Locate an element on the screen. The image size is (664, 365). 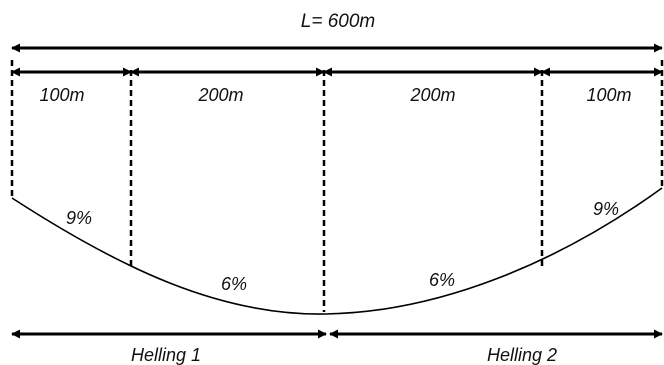
segment-4-label: 100m is located at coordinates (608, 95).